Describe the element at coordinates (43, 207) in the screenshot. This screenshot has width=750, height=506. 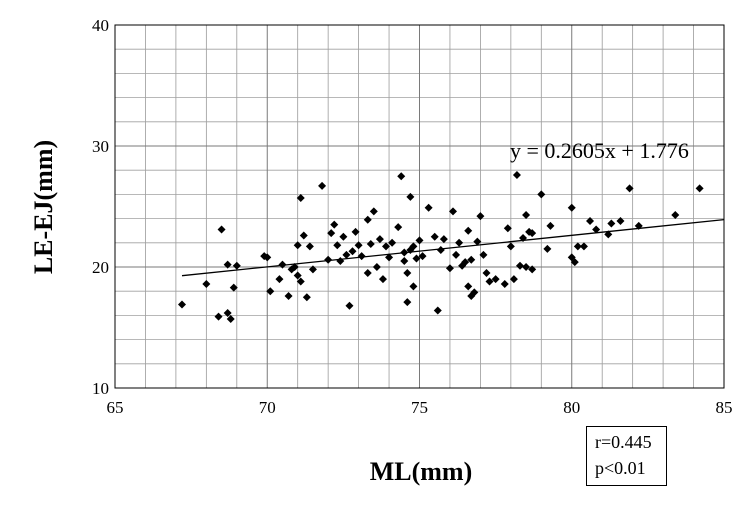
I see `y-axis-title: LE-EJ(mm)` at that location.